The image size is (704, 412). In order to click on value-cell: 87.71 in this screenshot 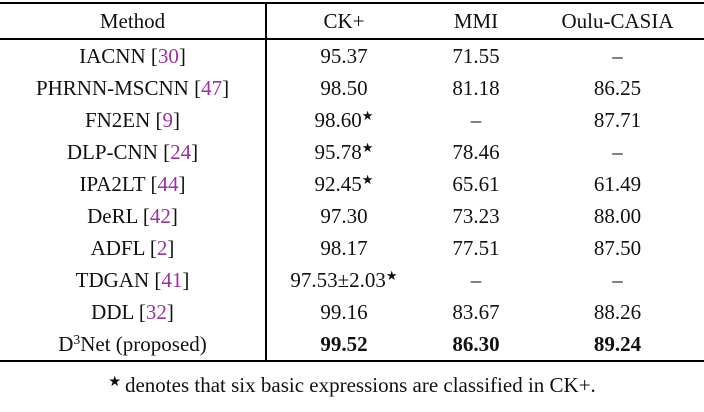, I will do `click(617, 119)`.